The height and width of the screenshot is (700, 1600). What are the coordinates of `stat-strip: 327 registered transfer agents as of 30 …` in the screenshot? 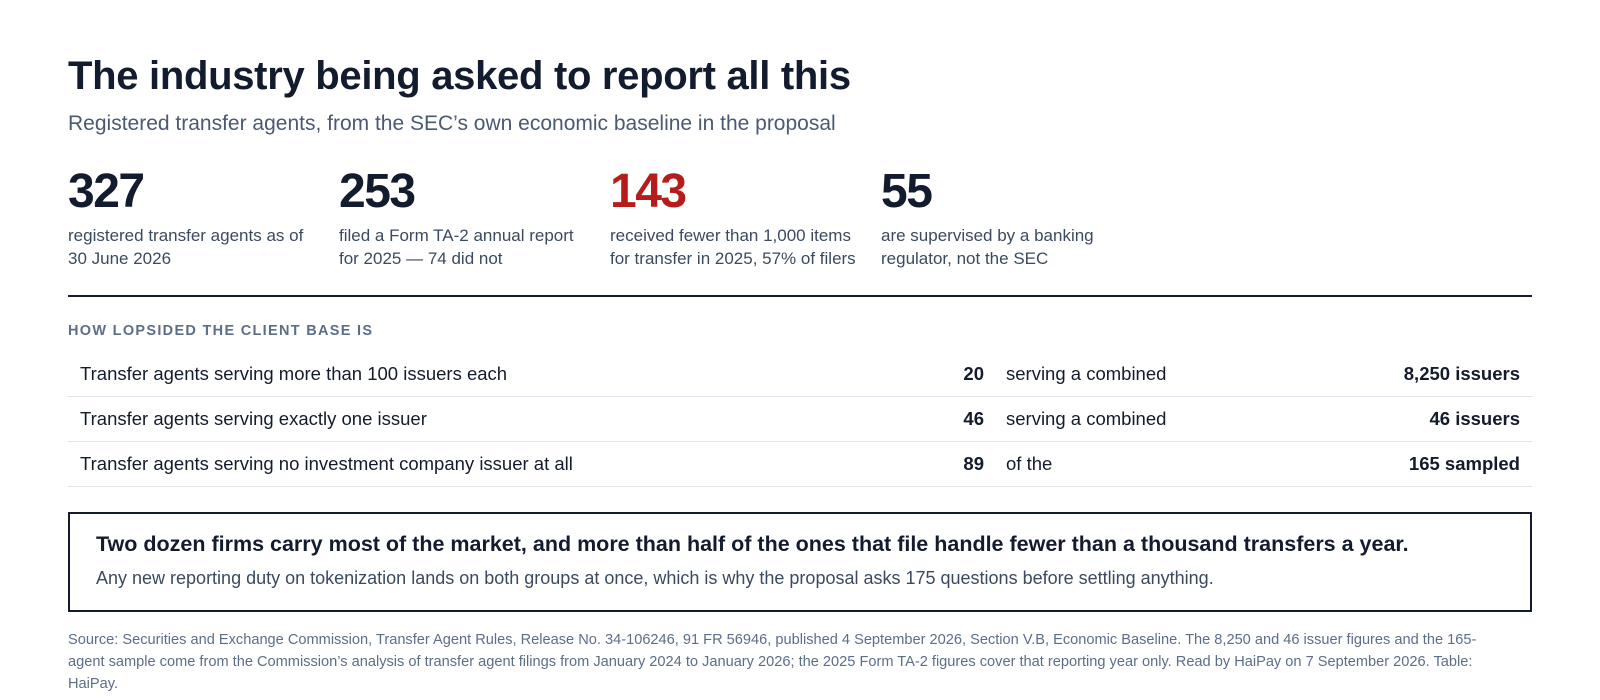 It's located at (800, 219).